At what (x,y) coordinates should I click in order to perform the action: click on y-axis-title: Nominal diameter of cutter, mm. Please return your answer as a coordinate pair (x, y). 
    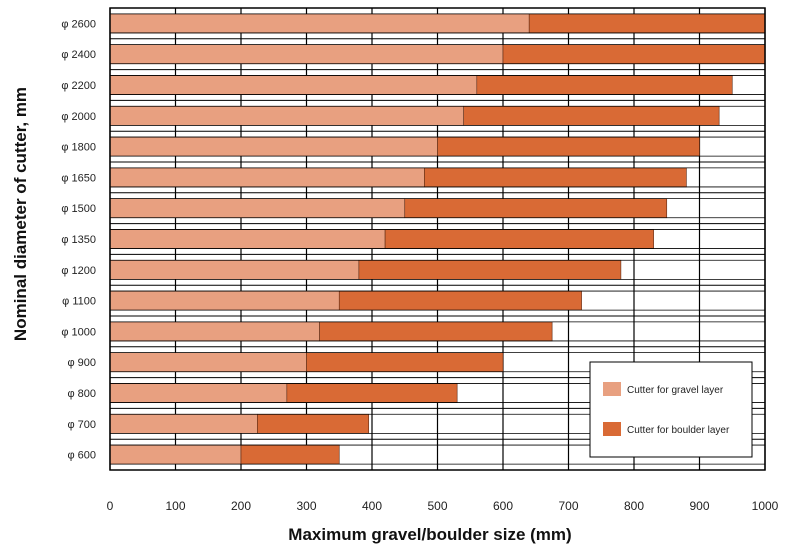
    Looking at the image, I should click on (20, 214).